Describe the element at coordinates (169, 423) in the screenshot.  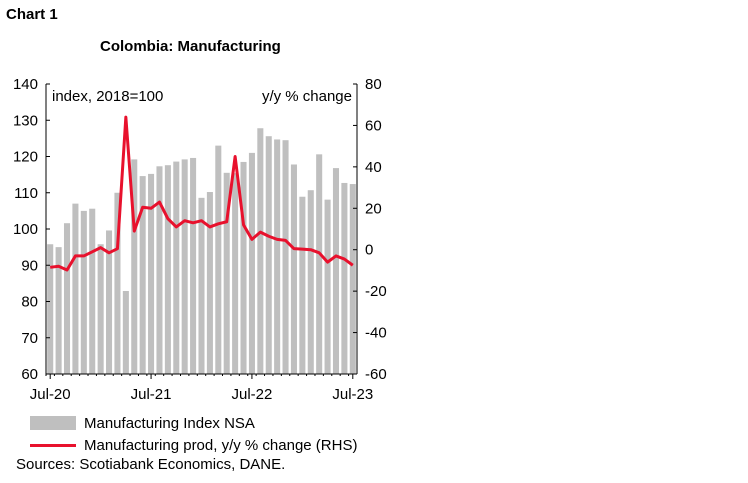
I see `legend-label-bars: Manufacturing Index NSA` at that location.